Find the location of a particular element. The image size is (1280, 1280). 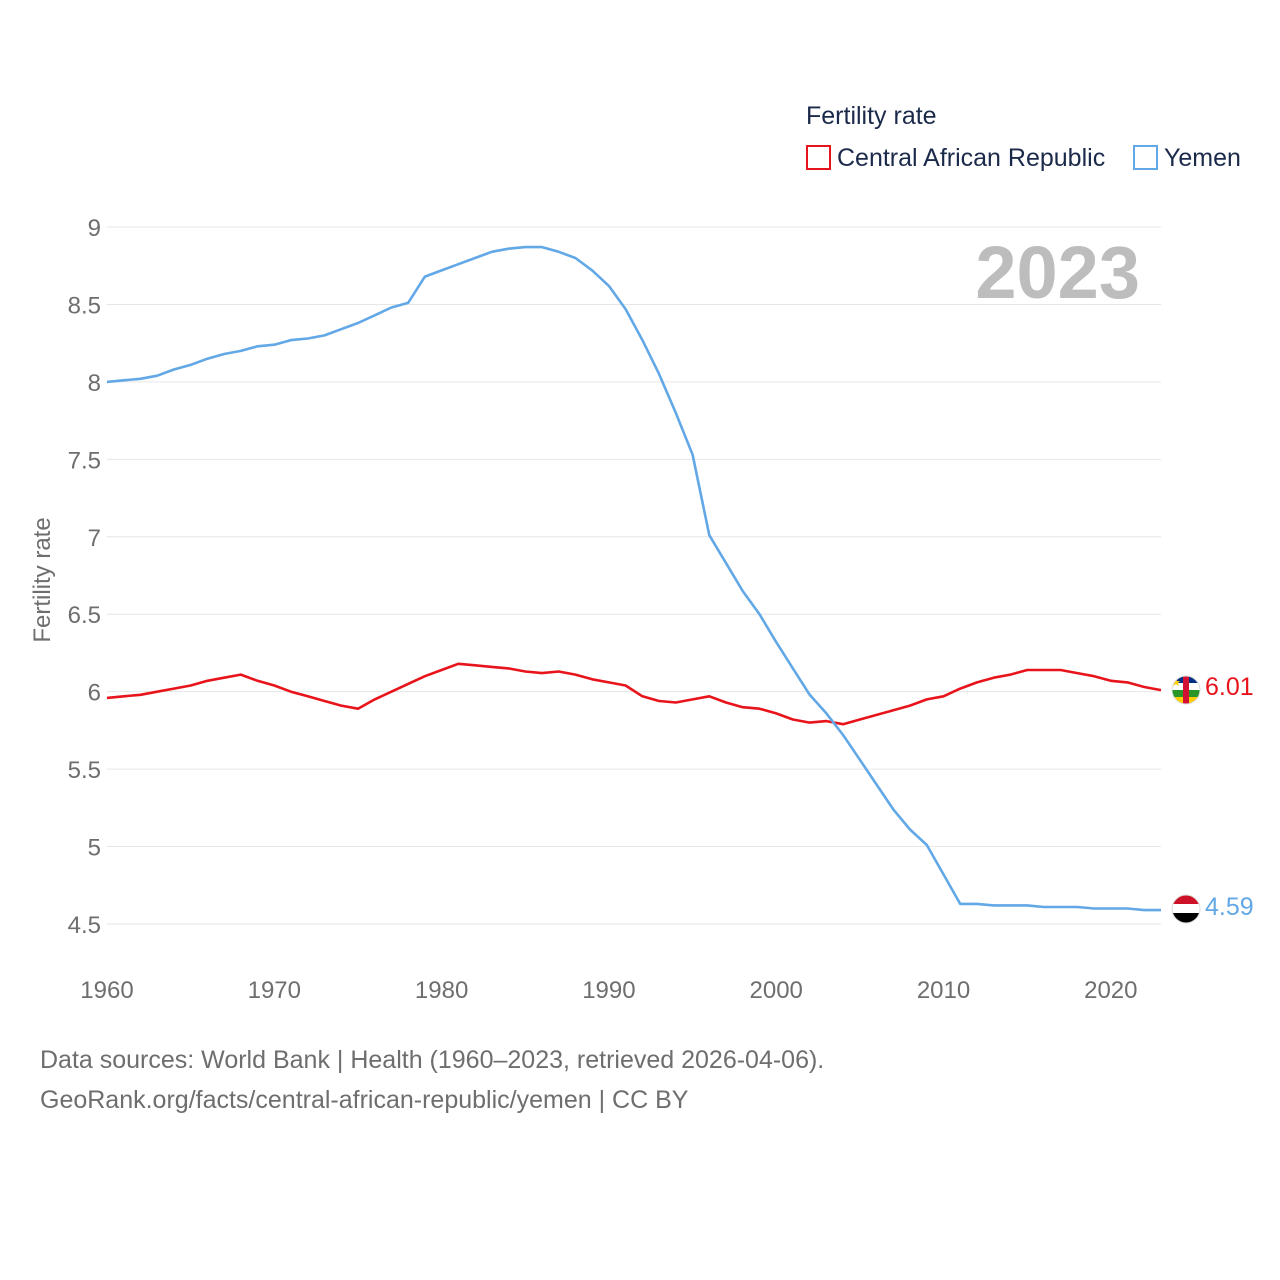

x-axis-ticks: 1960 1970 1980 1990 2000 2010 2020 is located at coordinates (608, 990).